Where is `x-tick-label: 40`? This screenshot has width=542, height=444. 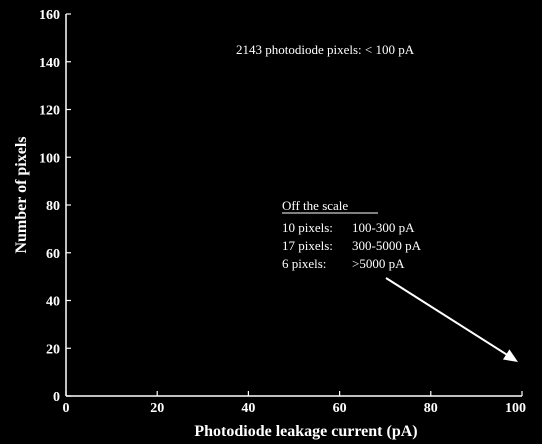 x-tick-label: 40 is located at coordinates (248, 408).